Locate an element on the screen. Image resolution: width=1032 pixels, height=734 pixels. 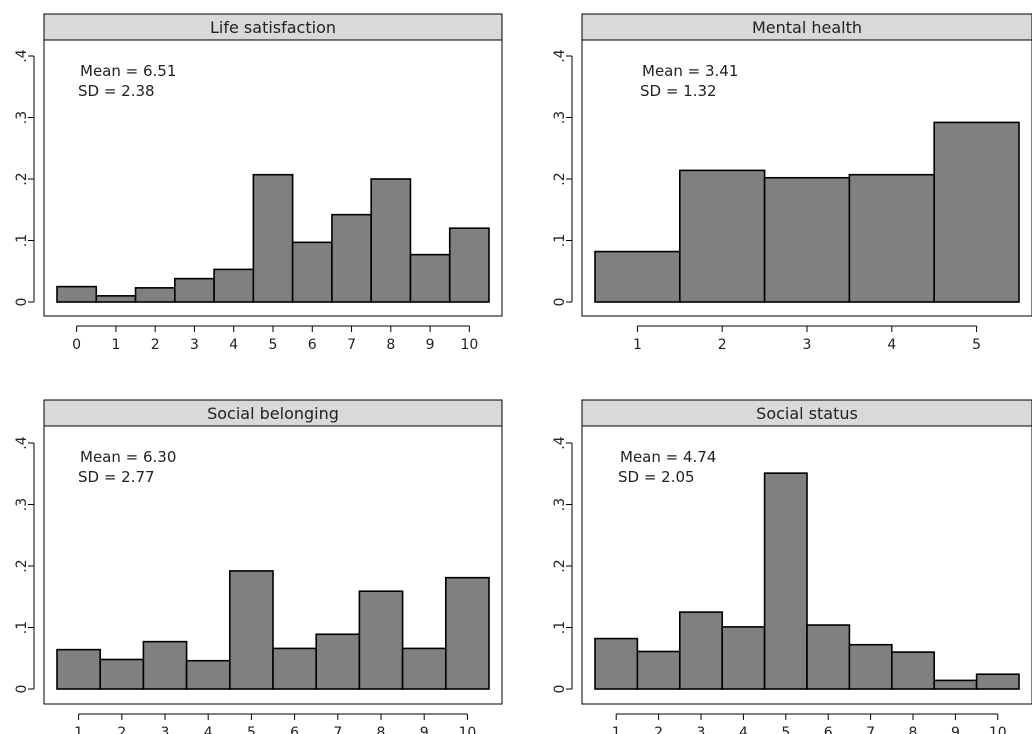
sd-label: SD = 2.77 is located at coordinates (116, 477).